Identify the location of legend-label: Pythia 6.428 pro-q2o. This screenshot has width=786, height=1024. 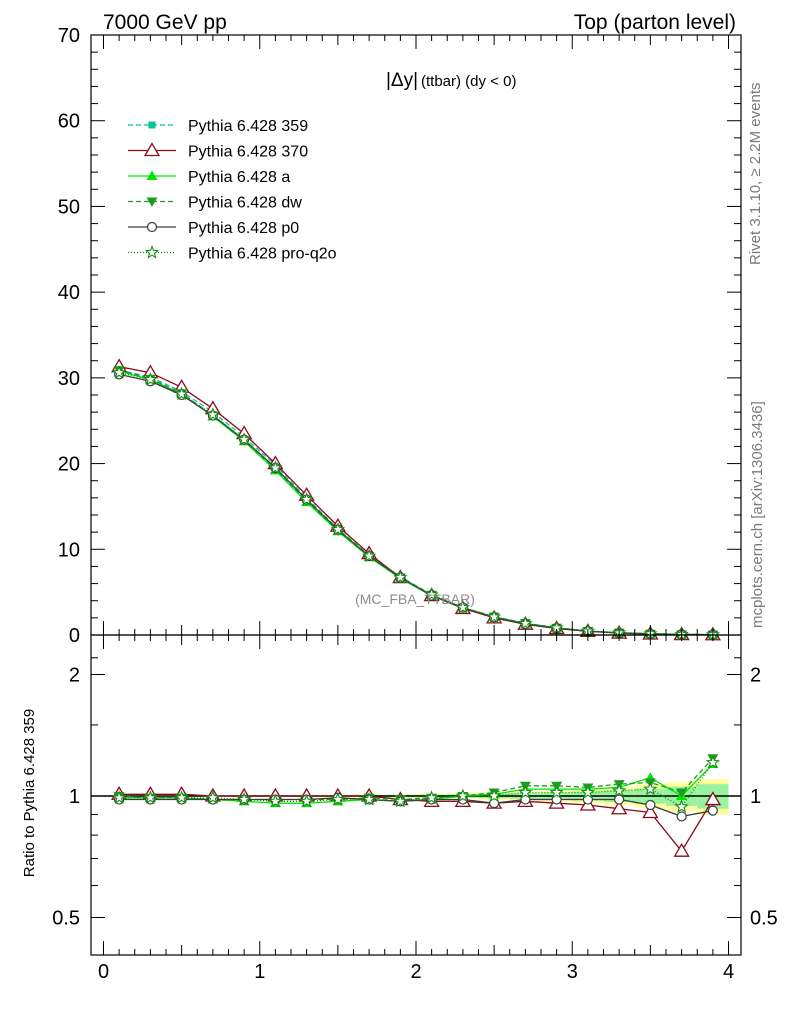
(262, 254).